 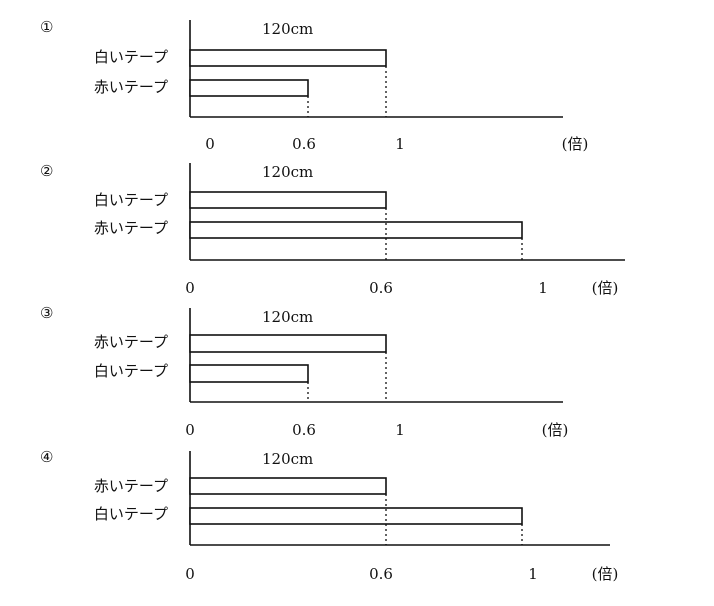 What do you see at coordinates (46, 27) in the screenshot?
I see `problem-number: ①` at bounding box center [46, 27].